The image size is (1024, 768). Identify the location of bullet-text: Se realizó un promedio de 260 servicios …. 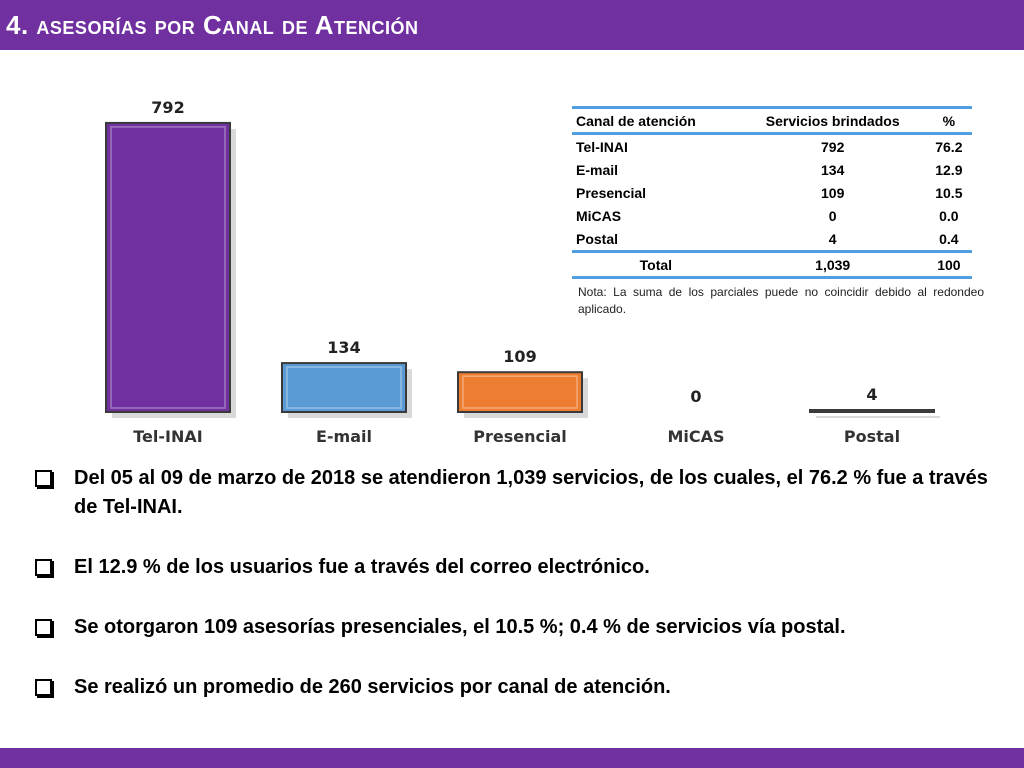
(372, 687).